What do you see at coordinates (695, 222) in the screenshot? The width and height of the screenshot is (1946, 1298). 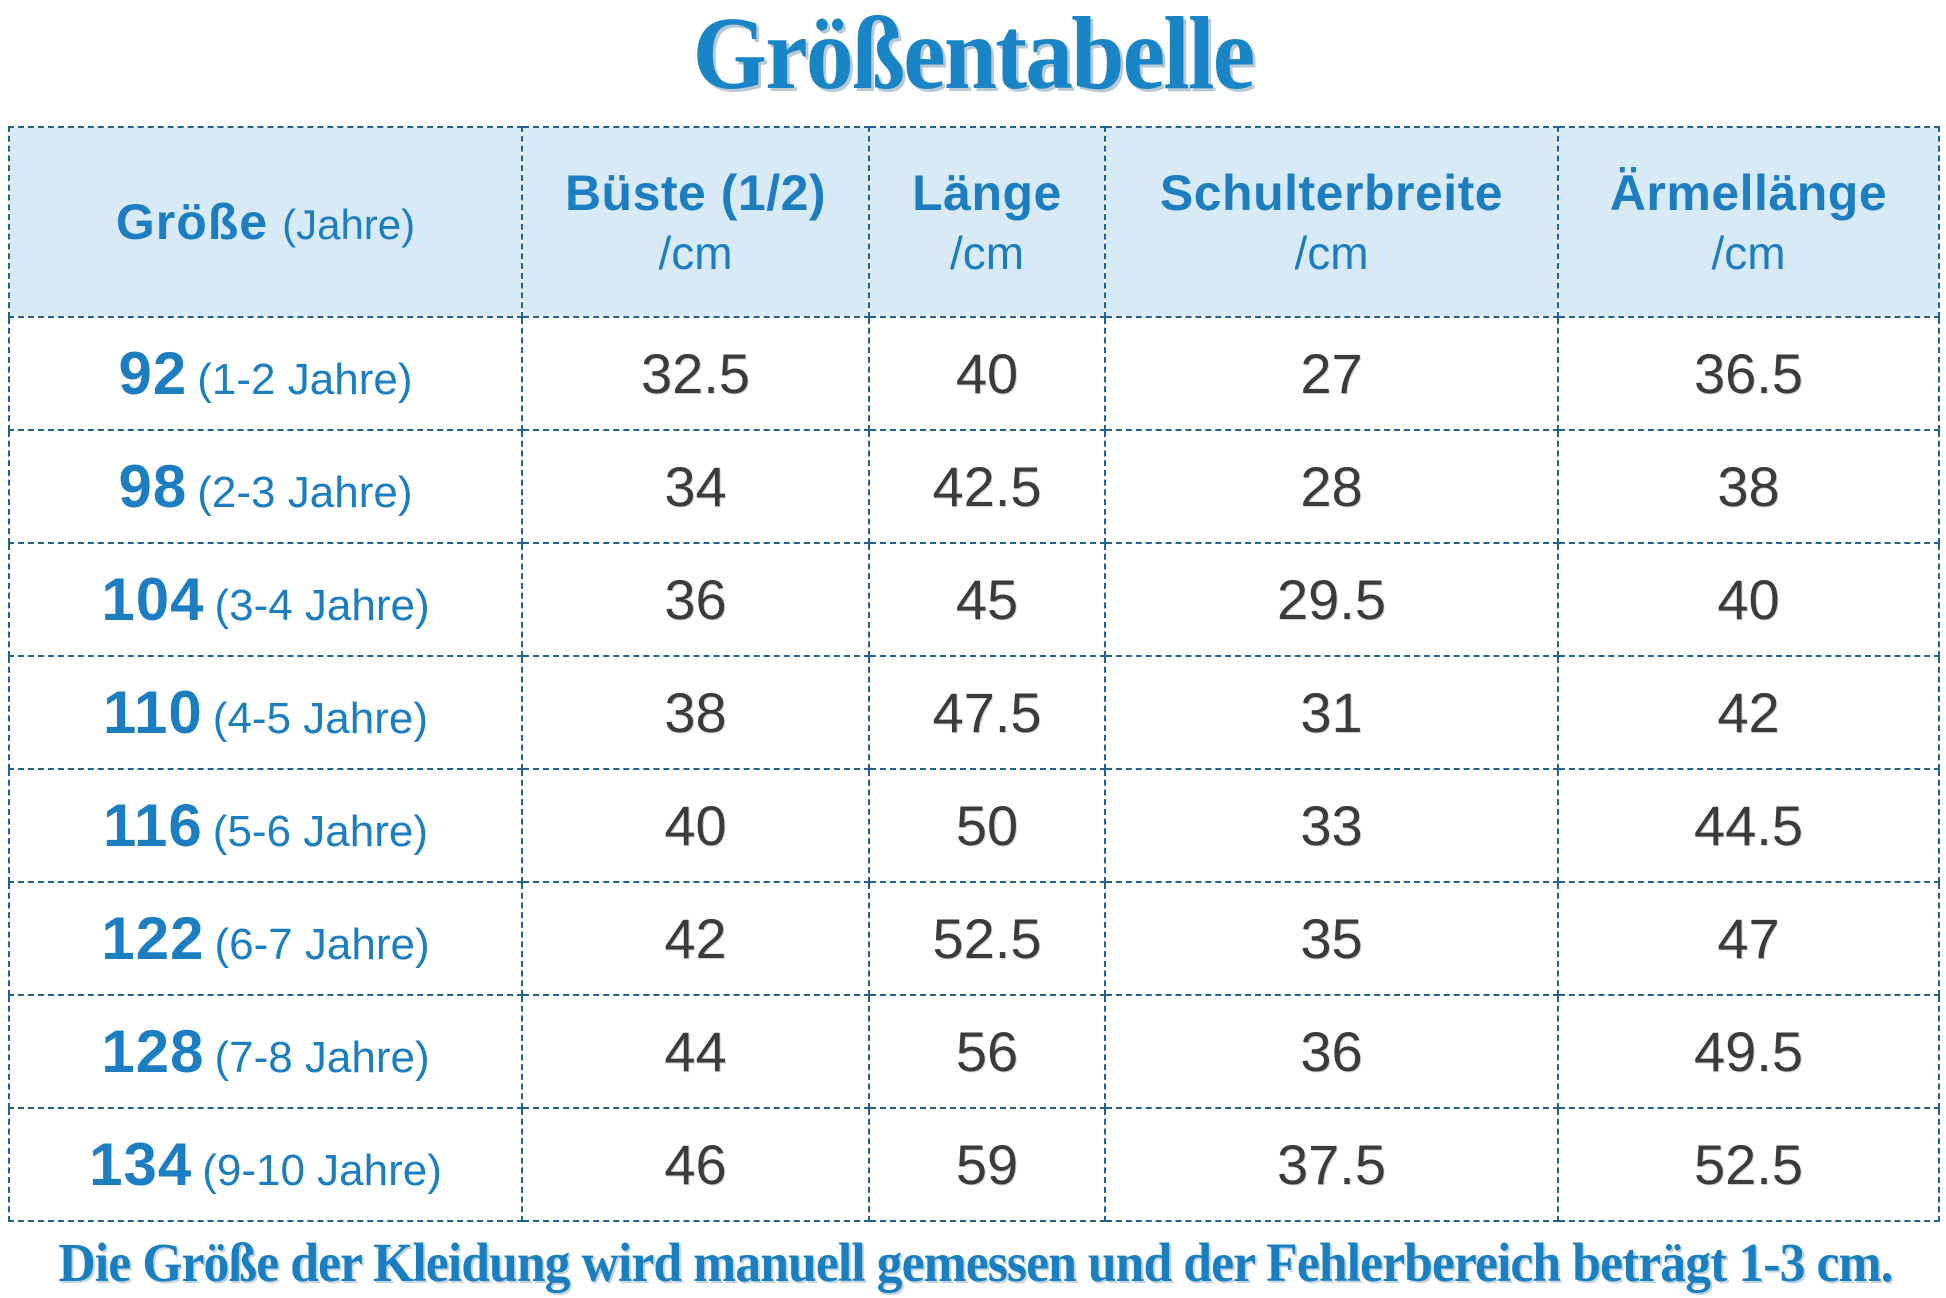 I see `header-cell-measure: Büste (1/2) /cm` at bounding box center [695, 222].